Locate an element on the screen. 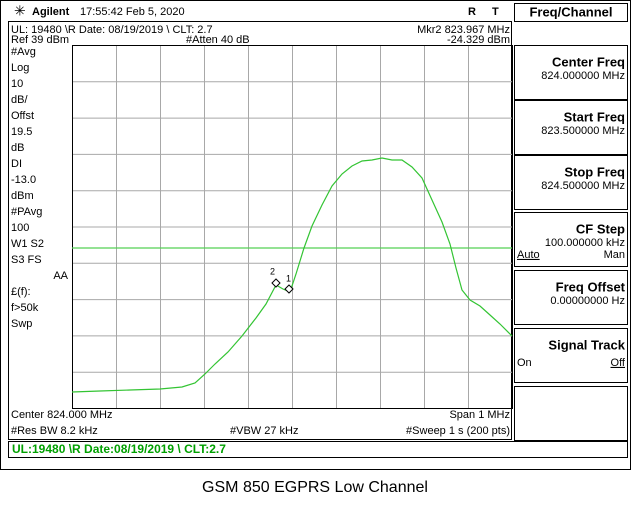 The width and height of the screenshot is (631, 505). status-line: UL:19480 \R Date:08/19/2019 \ CLT:2.7 is located at coordinates (119, 449).